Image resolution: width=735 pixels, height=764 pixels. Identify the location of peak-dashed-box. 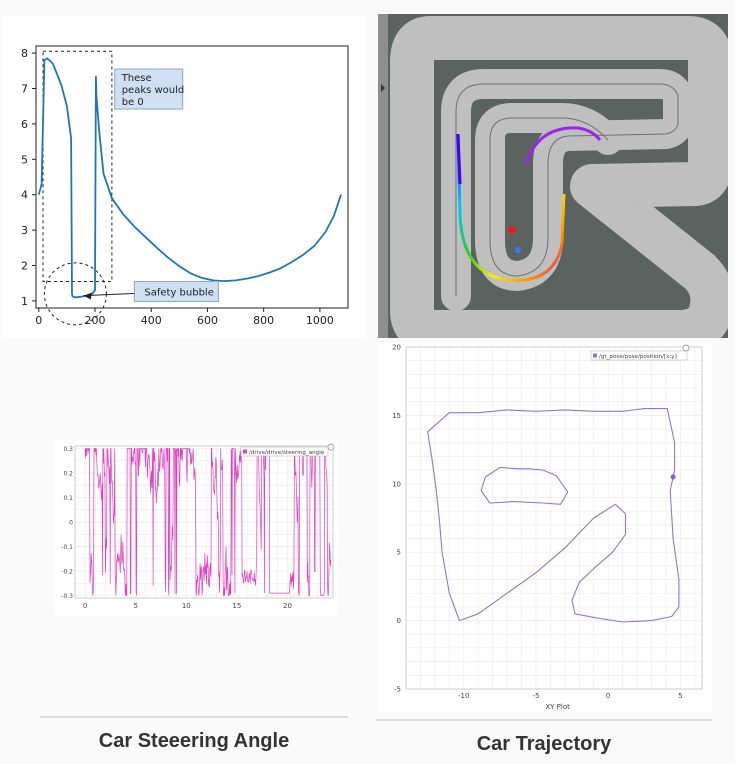
(77, 166).